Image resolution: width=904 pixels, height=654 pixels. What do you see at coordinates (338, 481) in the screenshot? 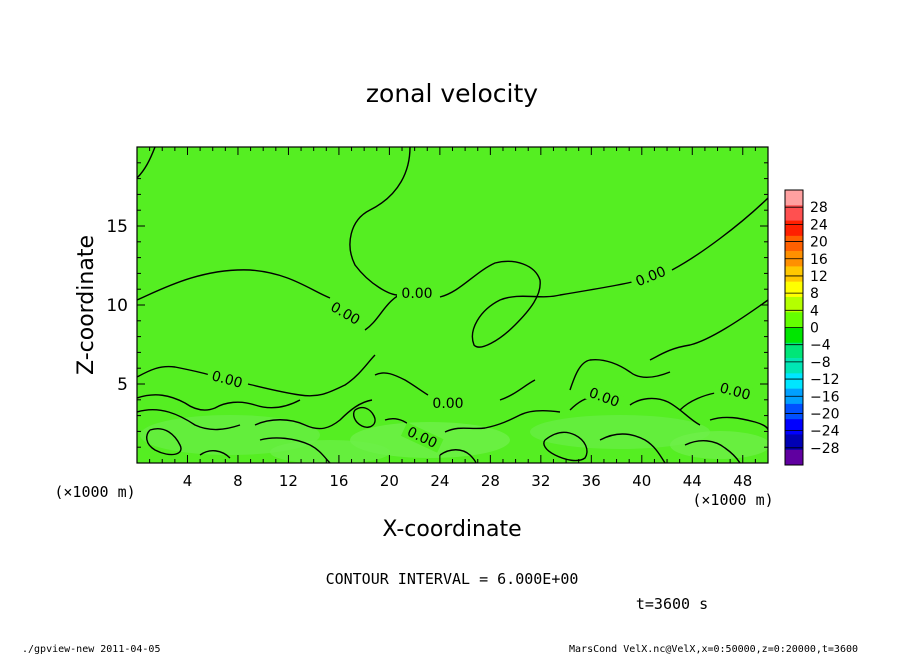
I see `x-tick-label: 16` at bounding box center [338, 481].